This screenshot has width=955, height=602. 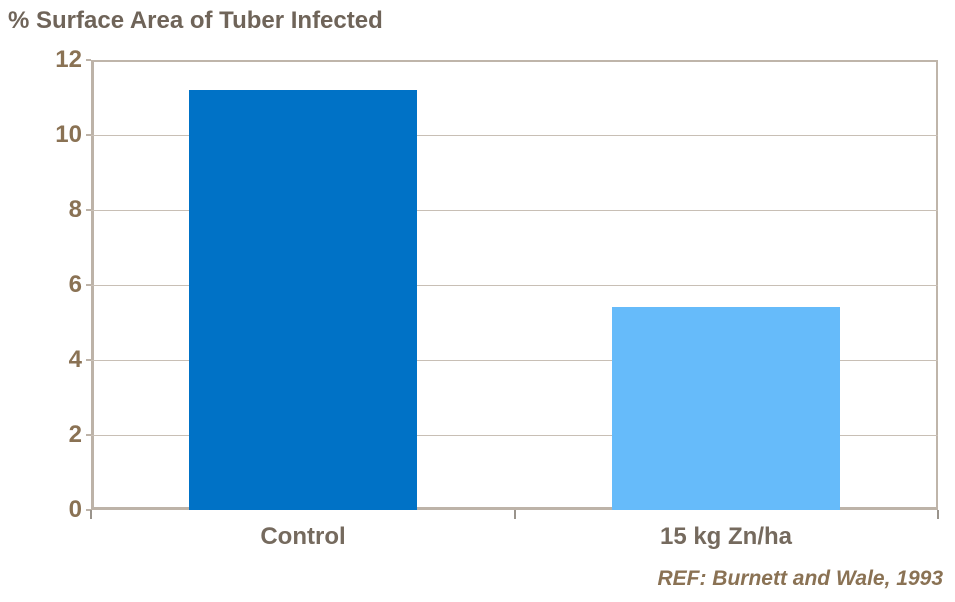 I want to click on x-axis-category-label: 15 kg Zn/ha, so click(x=726, y=536).